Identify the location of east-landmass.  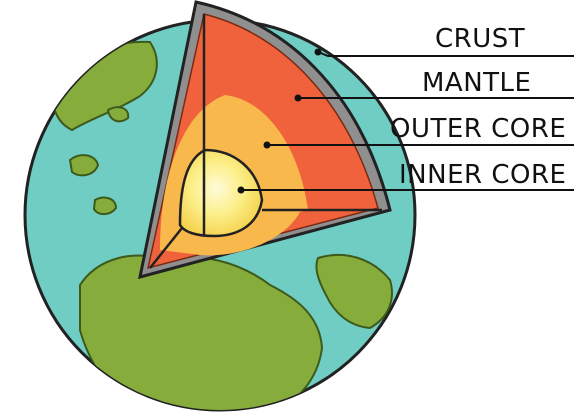
(354, 292).